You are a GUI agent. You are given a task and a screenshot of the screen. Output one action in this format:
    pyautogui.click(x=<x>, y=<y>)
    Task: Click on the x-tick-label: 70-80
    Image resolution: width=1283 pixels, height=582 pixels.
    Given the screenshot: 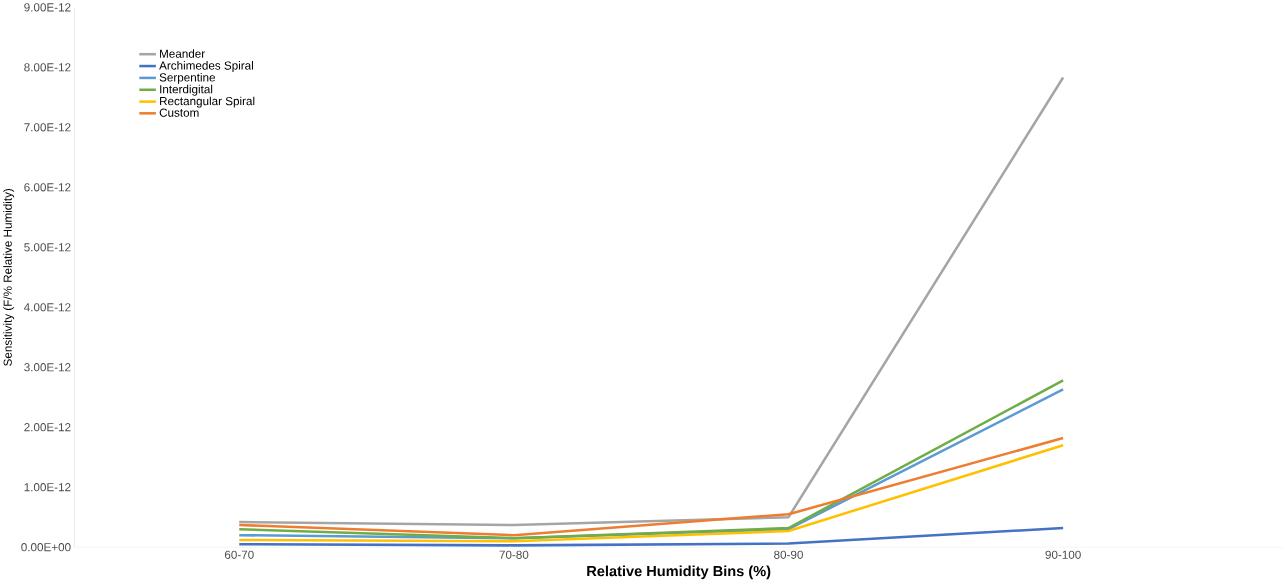 What is the action you would take?
    pyautogui.click(x=514, y=554)
    